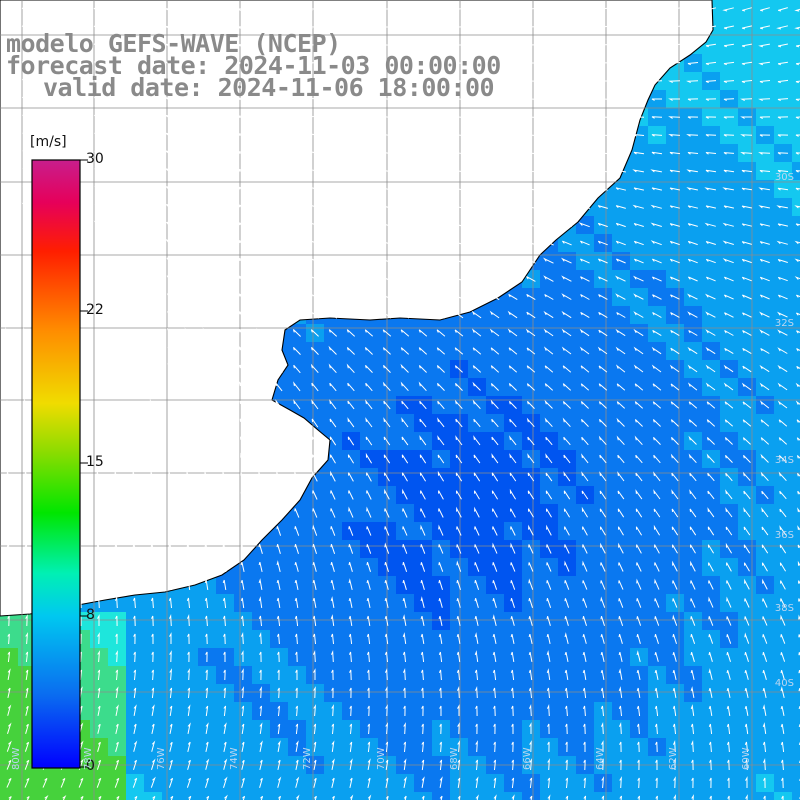 This screenshot has height=800, width=800. What do you see at coordinates (90, 615) in the screenshot?
I see `colorbar-tick-label: 8` at bounding box center [90, 615].